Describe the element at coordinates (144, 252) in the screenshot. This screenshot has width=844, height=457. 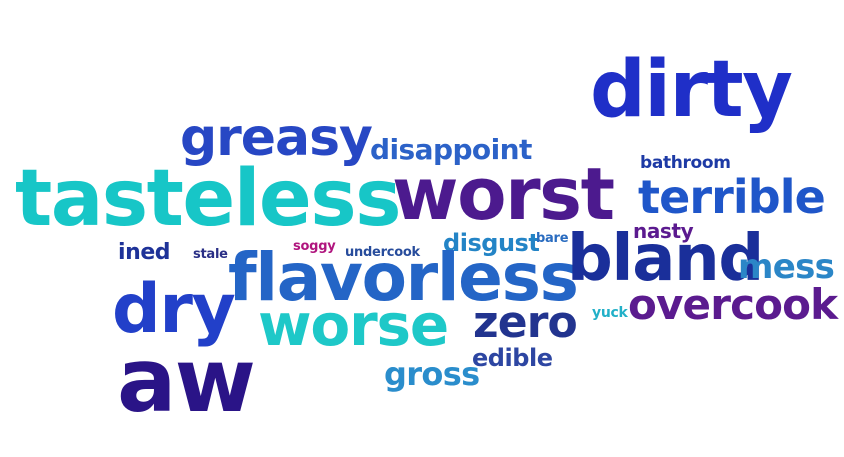
I see `word-ined: ined` at that location.